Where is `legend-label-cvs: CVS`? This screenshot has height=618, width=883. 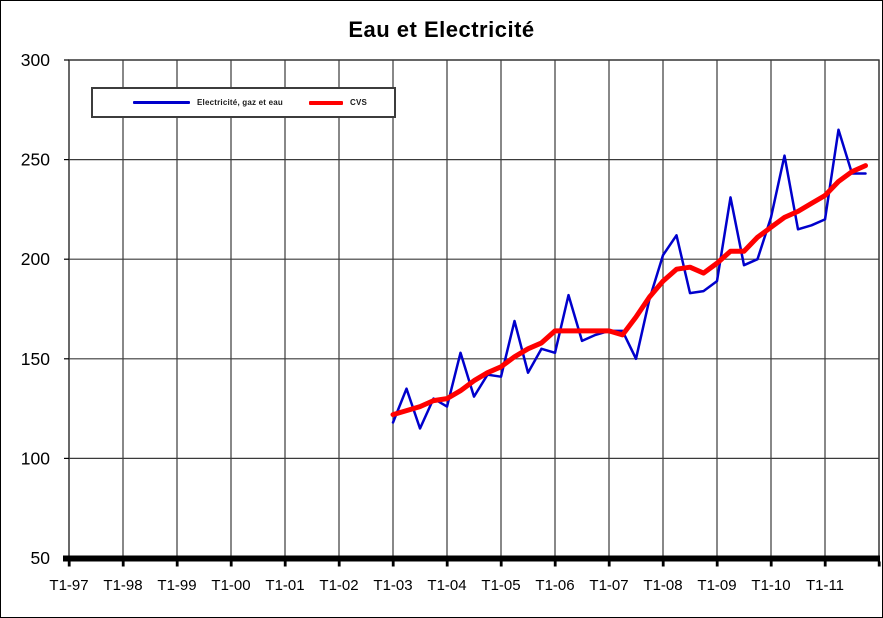 legend-label-cvs: CVS is located at coordinates (358, 102).